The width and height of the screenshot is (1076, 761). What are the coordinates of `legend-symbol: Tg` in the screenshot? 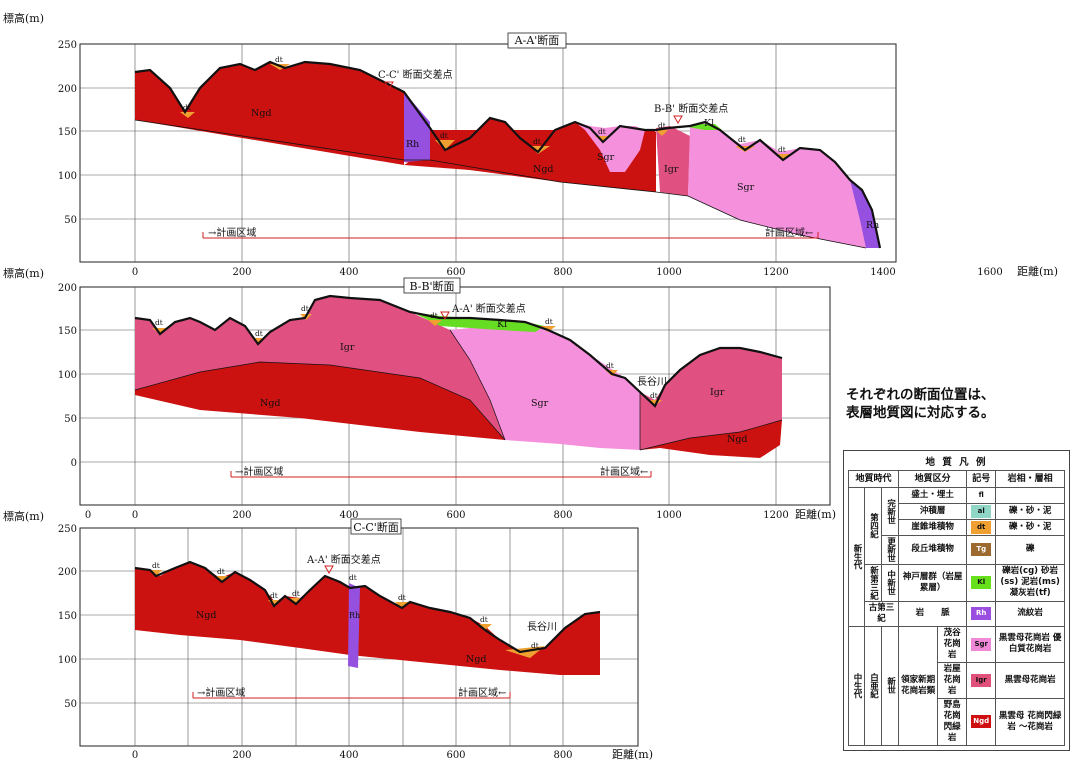 It's located at (981, 550).